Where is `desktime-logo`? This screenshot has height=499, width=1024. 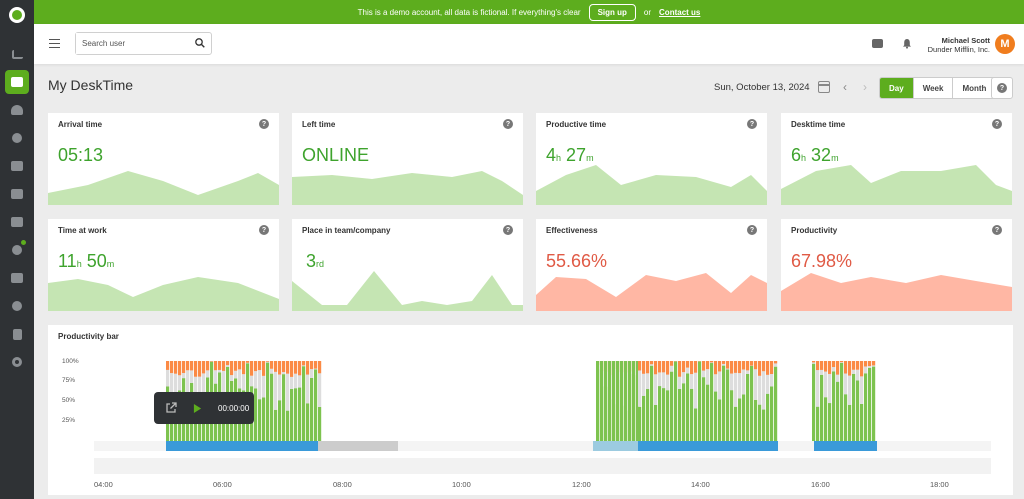
desktime-logo is located at coordinates (17, 15).